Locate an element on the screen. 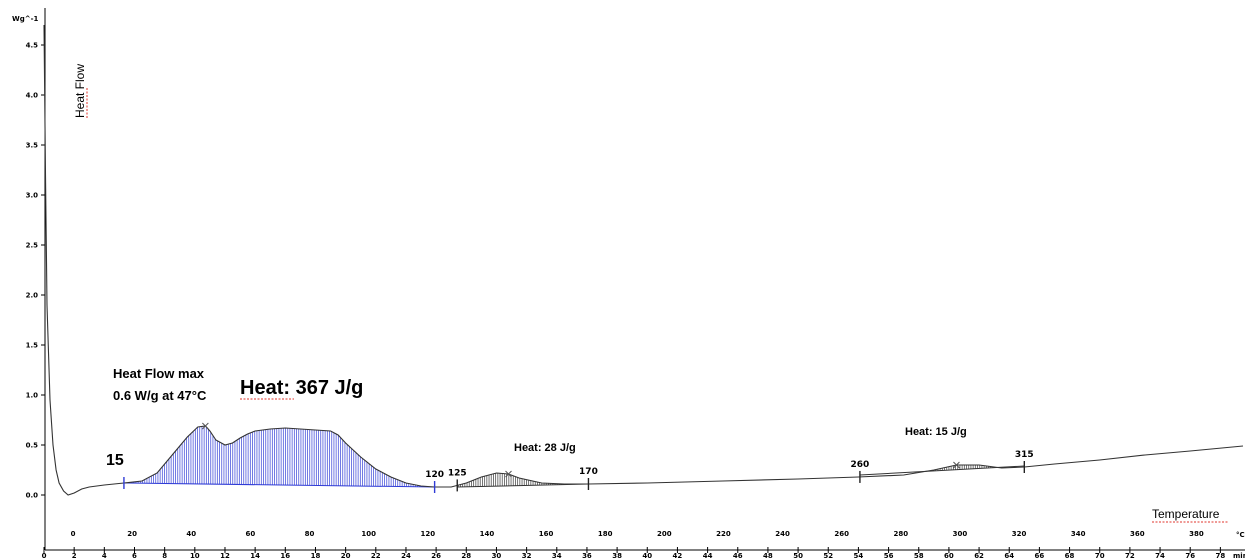 The width and height of the screenshot is (1245, 559). time-tick-label: 4 is located at coordinates (104, 555).